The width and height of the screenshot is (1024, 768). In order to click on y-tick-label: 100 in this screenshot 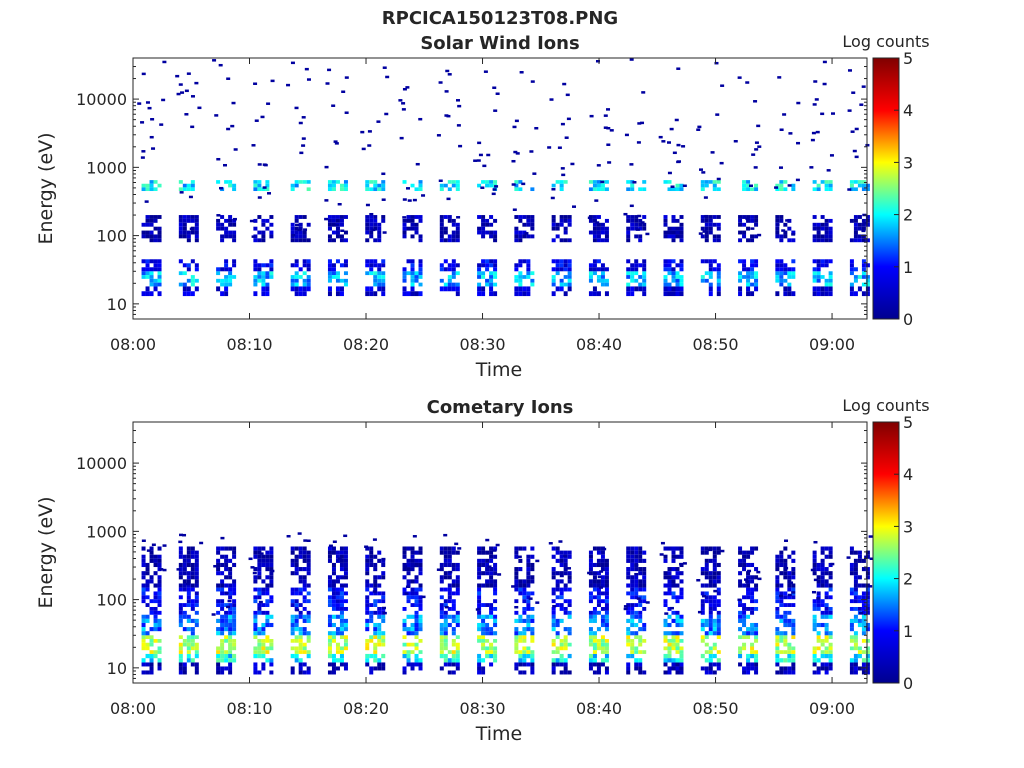, I will do `click(111, 236)`.